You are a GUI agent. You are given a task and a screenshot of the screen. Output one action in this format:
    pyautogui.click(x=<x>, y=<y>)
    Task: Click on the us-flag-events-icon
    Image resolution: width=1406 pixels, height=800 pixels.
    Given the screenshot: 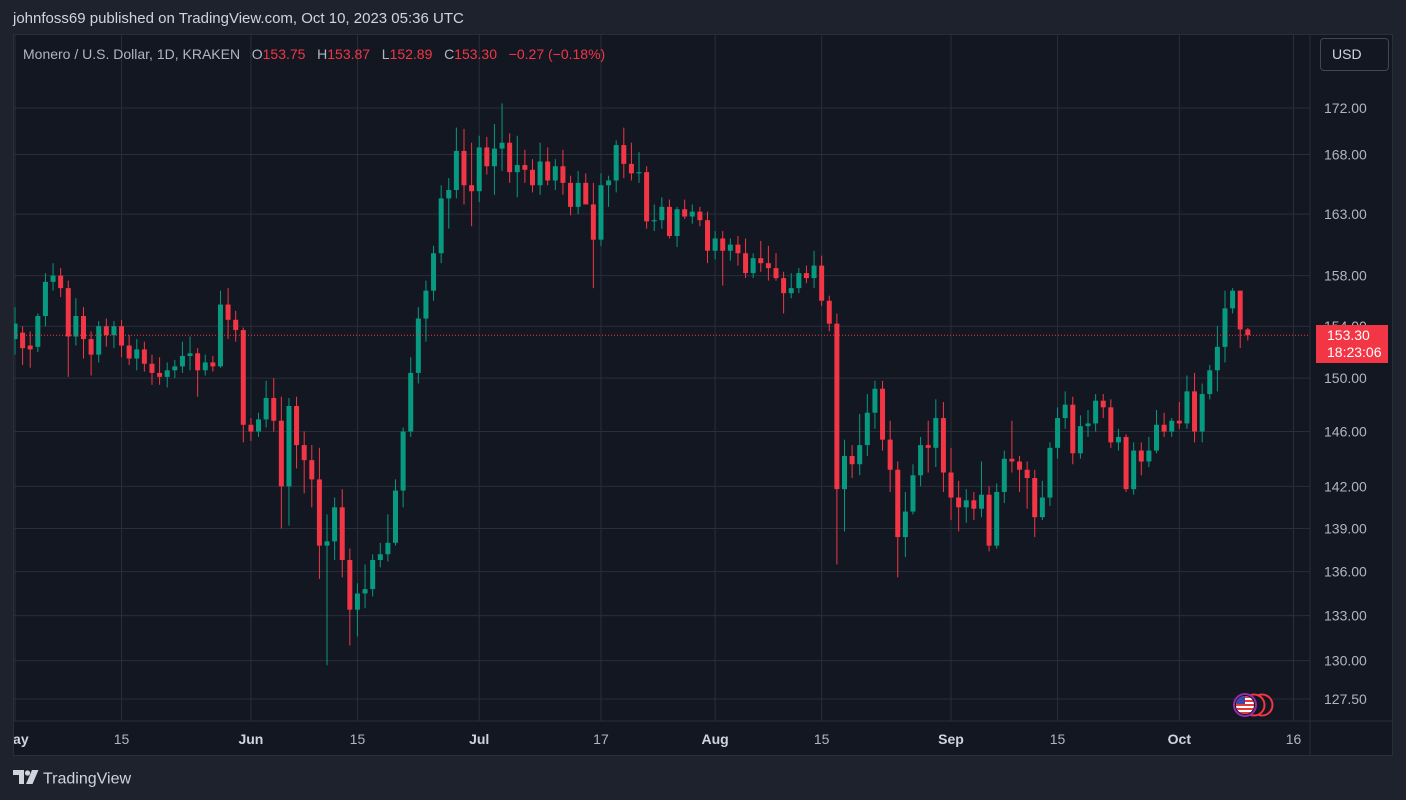 What is the action you would take?
    pyautogui.click(x=1251, y=705)
    